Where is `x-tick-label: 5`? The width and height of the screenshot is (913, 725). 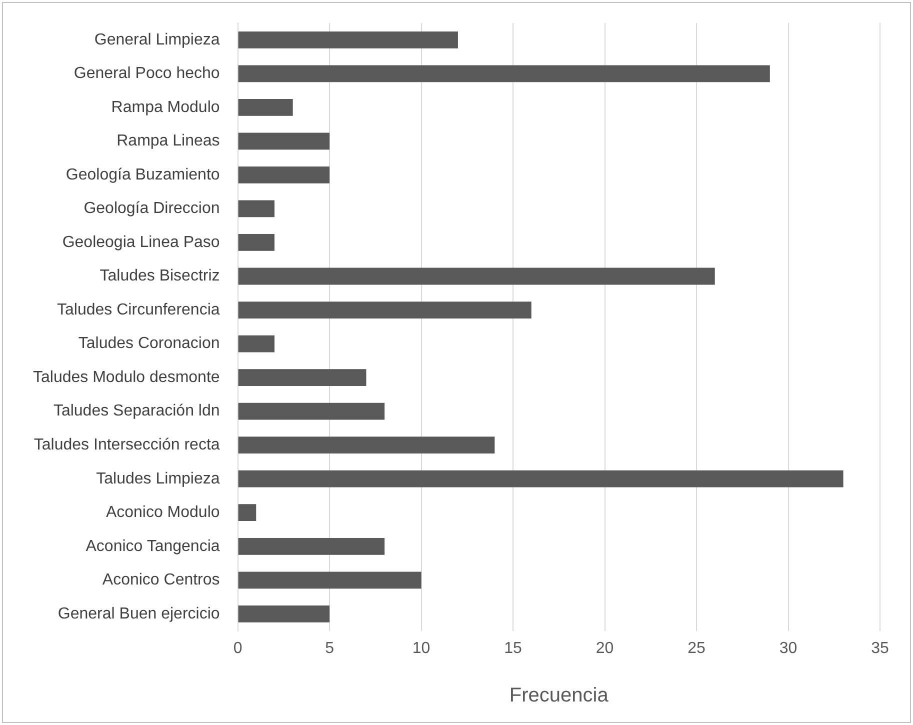
x-tick-label: 5 is located at coordinates (329, 648).